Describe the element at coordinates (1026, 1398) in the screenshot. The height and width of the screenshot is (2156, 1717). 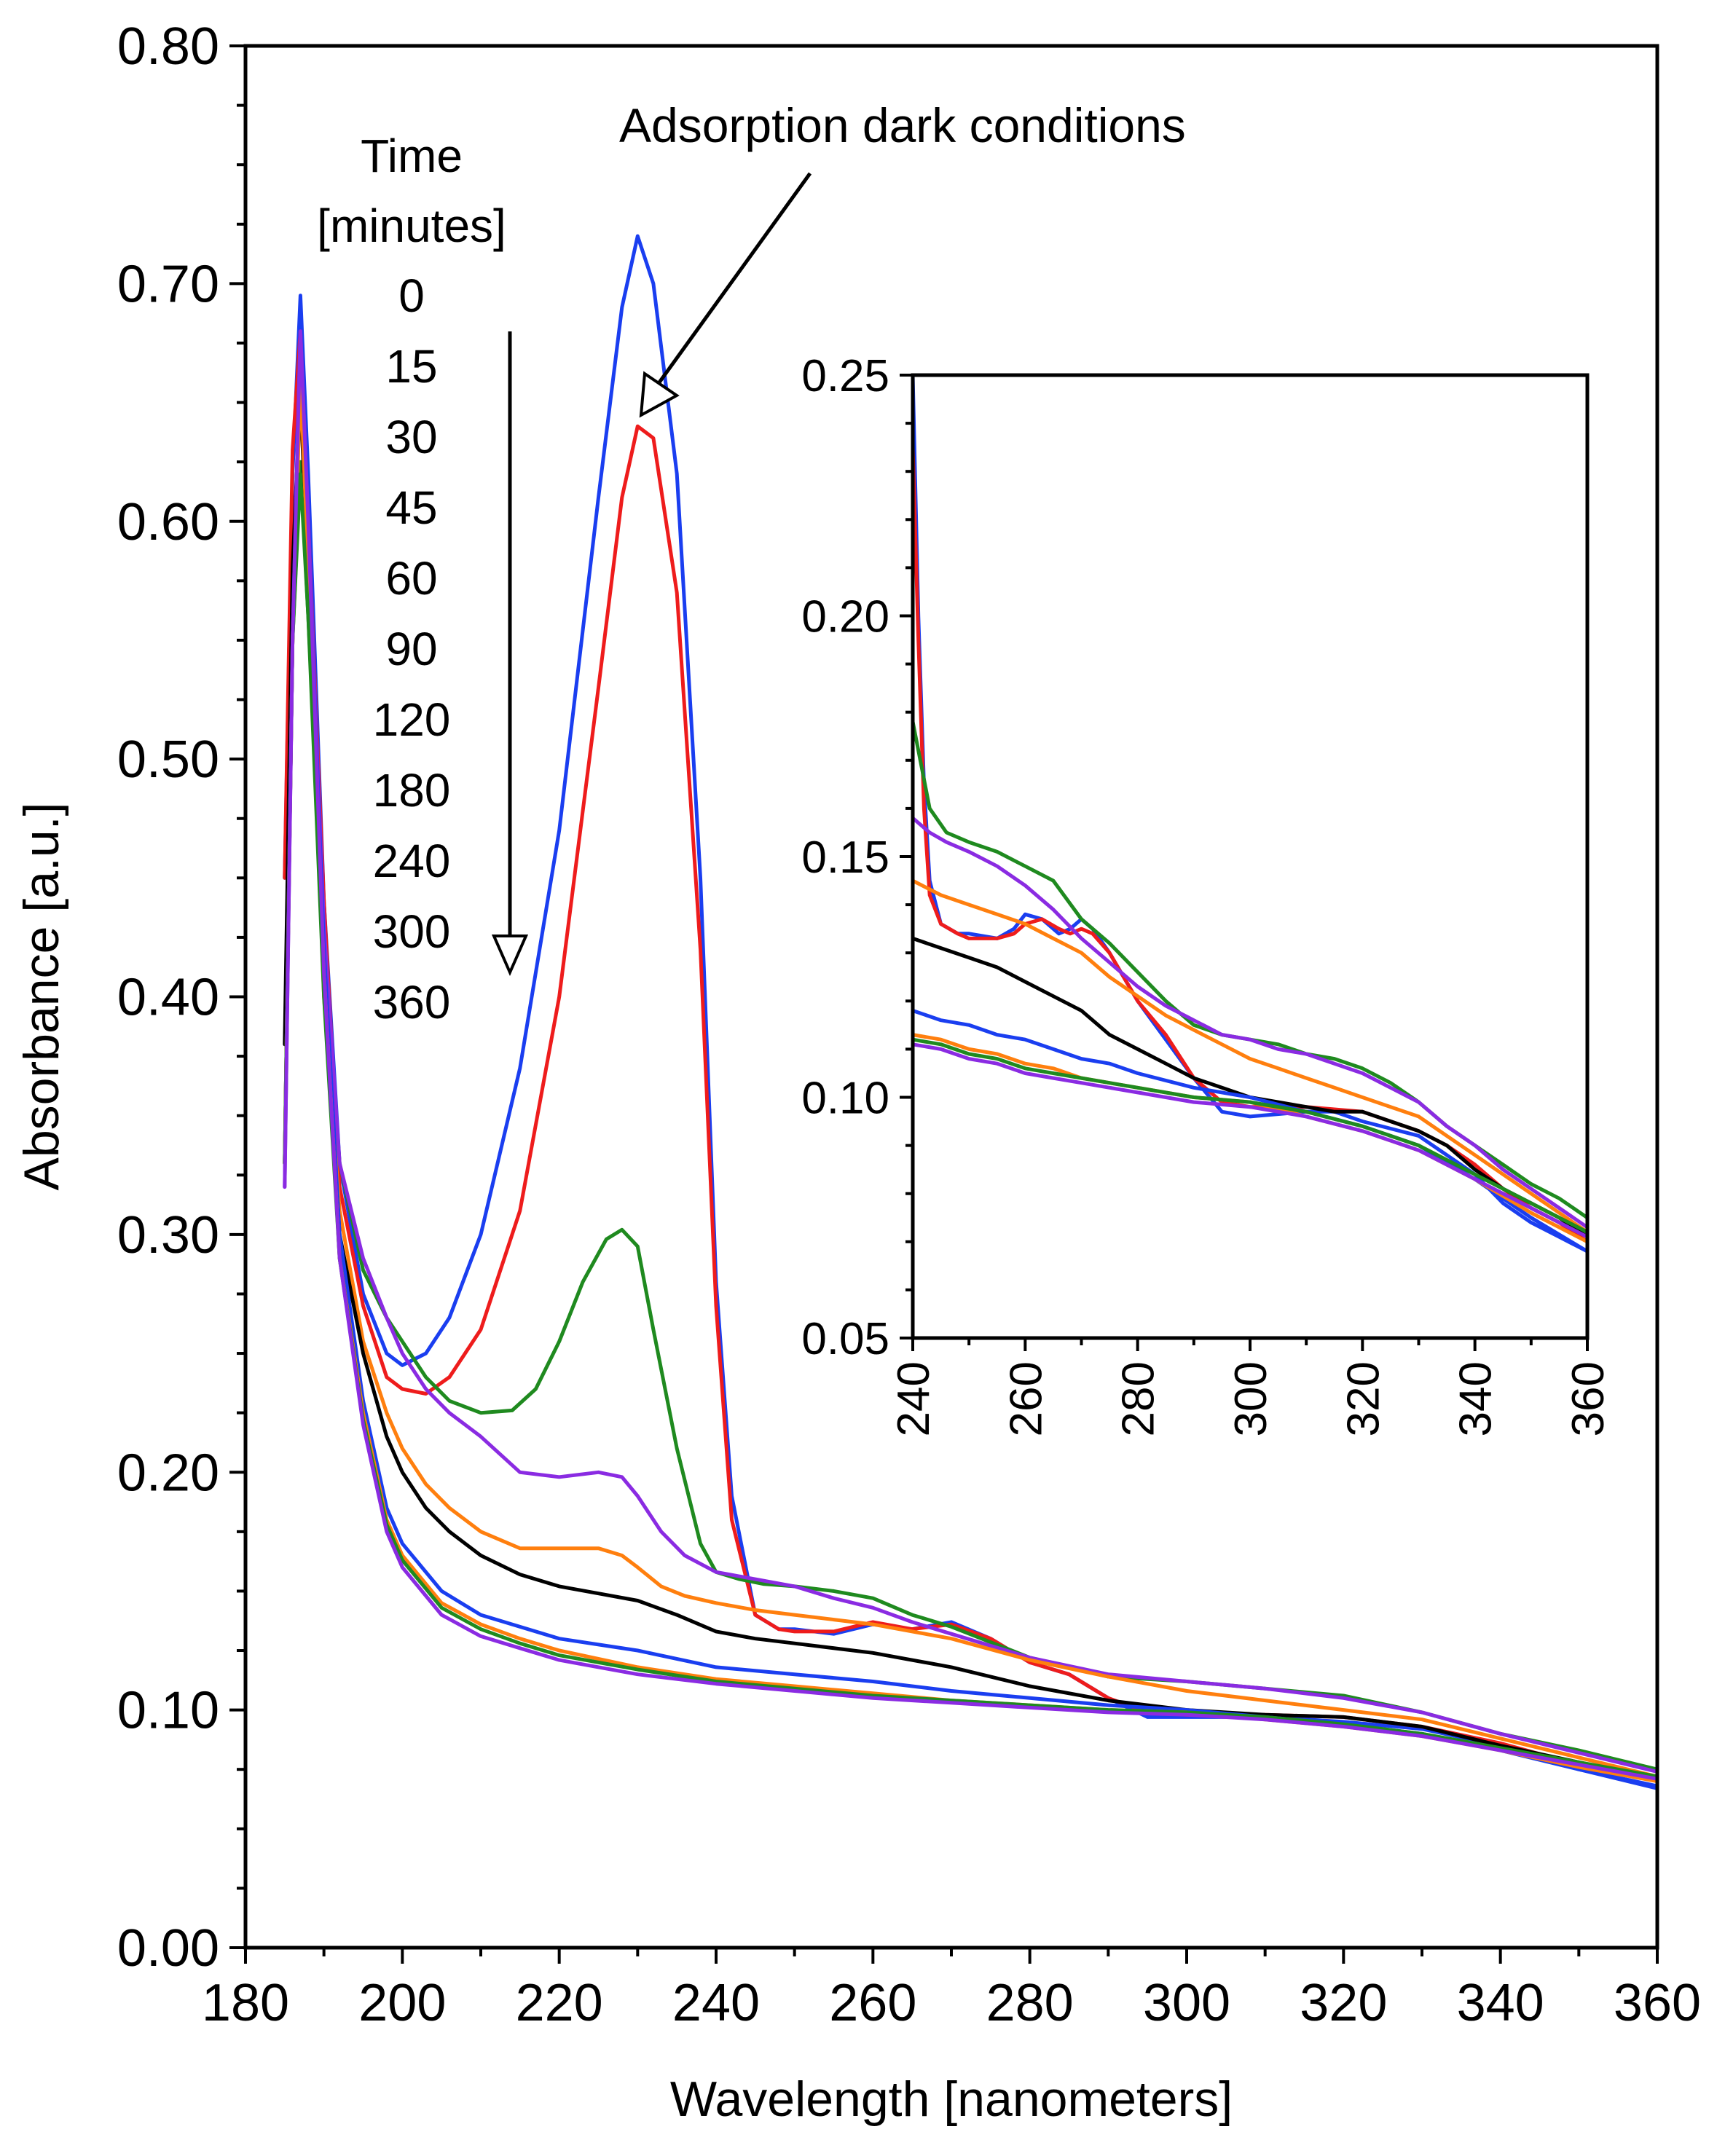
I see `inset-x-tick-label: 260` at that location.